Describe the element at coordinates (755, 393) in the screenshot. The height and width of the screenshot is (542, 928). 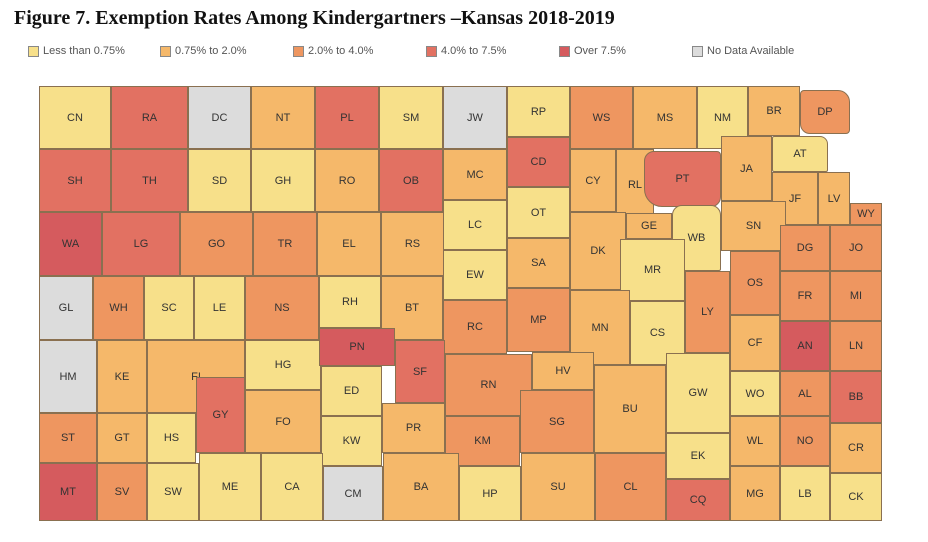
I see `county-wo: WO` at that location.